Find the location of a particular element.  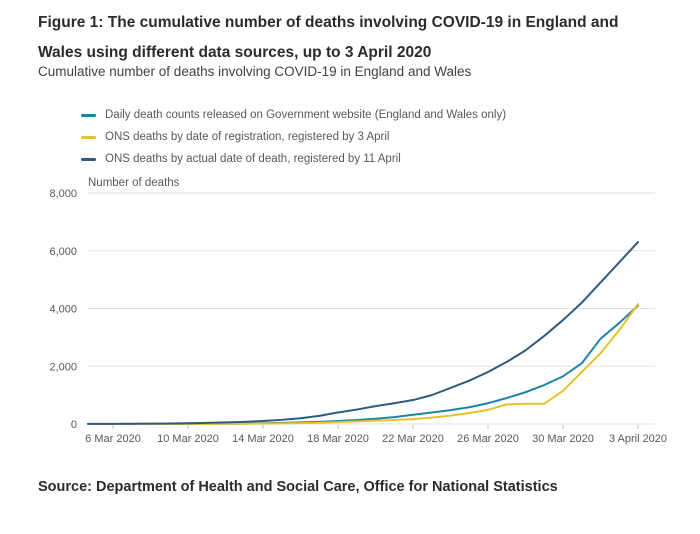

y-tick-label: 6,000 is located at coordinates (63, 252).